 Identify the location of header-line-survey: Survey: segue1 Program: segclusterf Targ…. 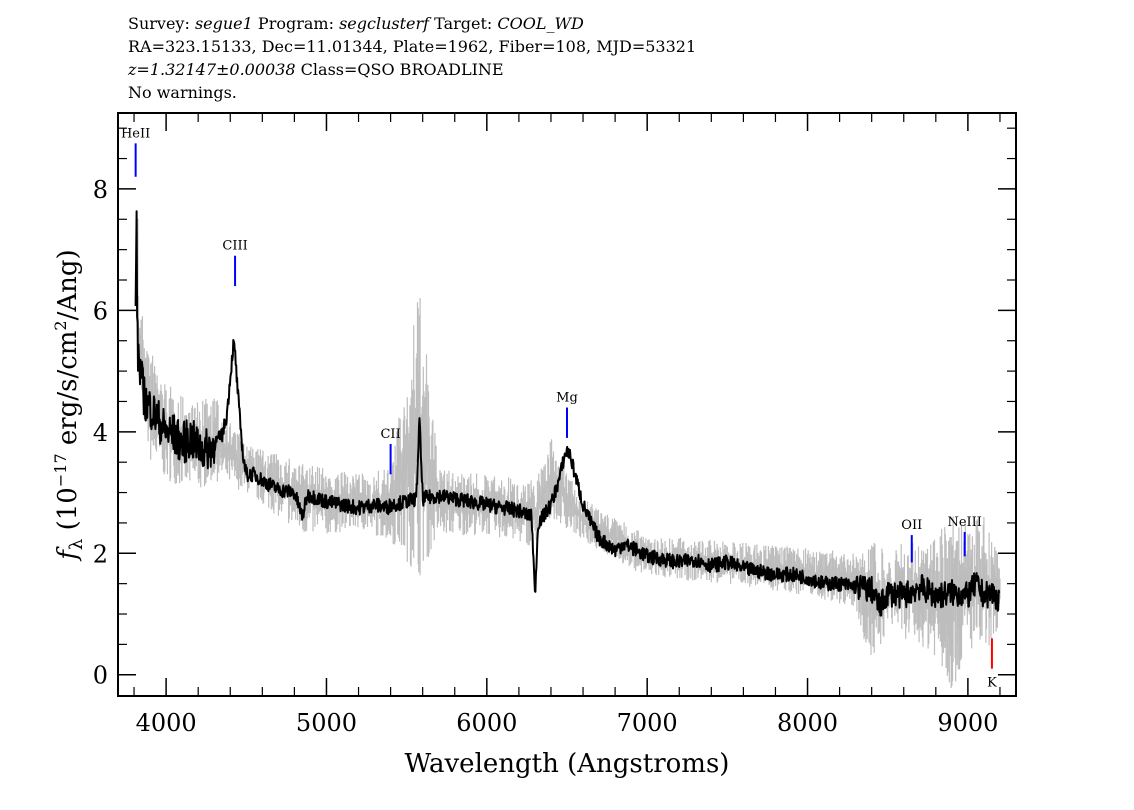
(412, 23).